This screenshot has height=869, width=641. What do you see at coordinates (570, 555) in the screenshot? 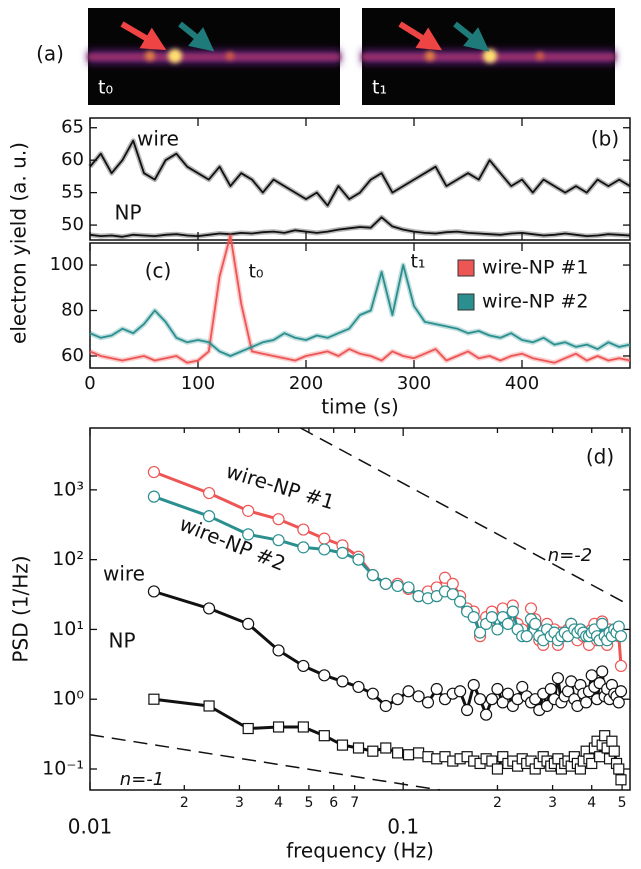
I see `reference-label: n=-2` at bounding box center [570, 555].